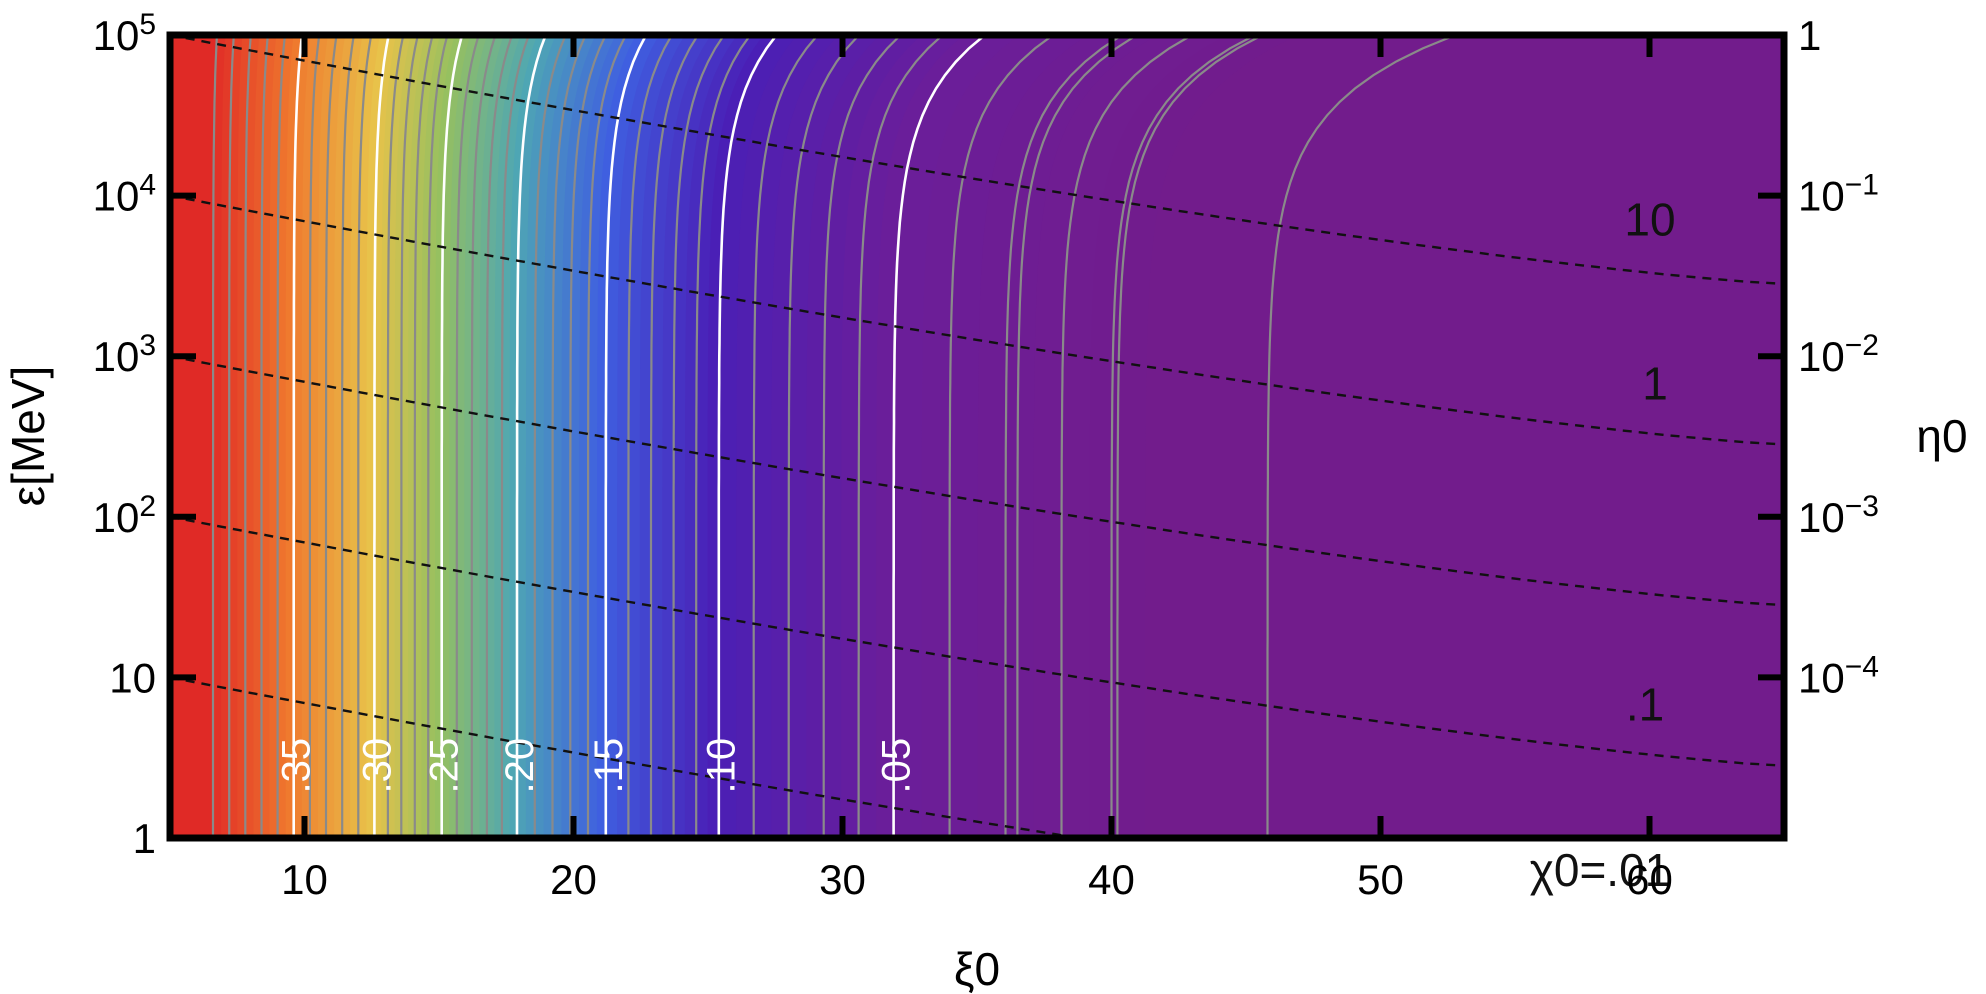 The width and height of the screenshot is (1986, 994). What do you see at coordinates (193, 436) in the screenshot?
I see `heatmap-band` at bounding box center [193, 436].